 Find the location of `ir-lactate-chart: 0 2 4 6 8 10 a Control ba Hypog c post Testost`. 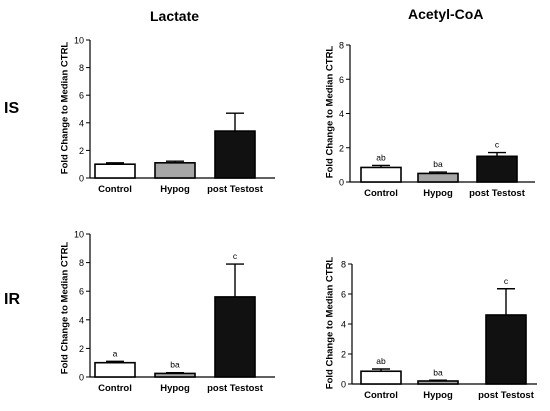

ir-lactate-chart: 0 2 4 6 8 10 a Control ba Hypog c post Testost is located at coordinates (174, 312).